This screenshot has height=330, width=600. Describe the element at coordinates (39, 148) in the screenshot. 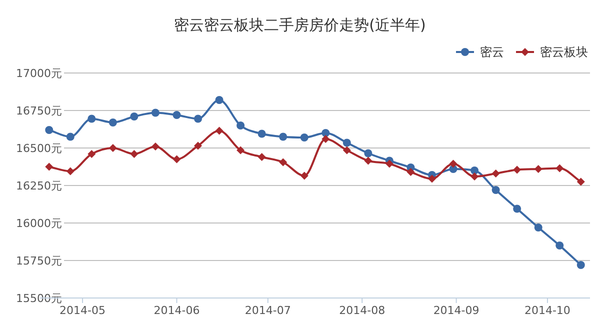

I see `y-tick-label: 16500元` at that location.